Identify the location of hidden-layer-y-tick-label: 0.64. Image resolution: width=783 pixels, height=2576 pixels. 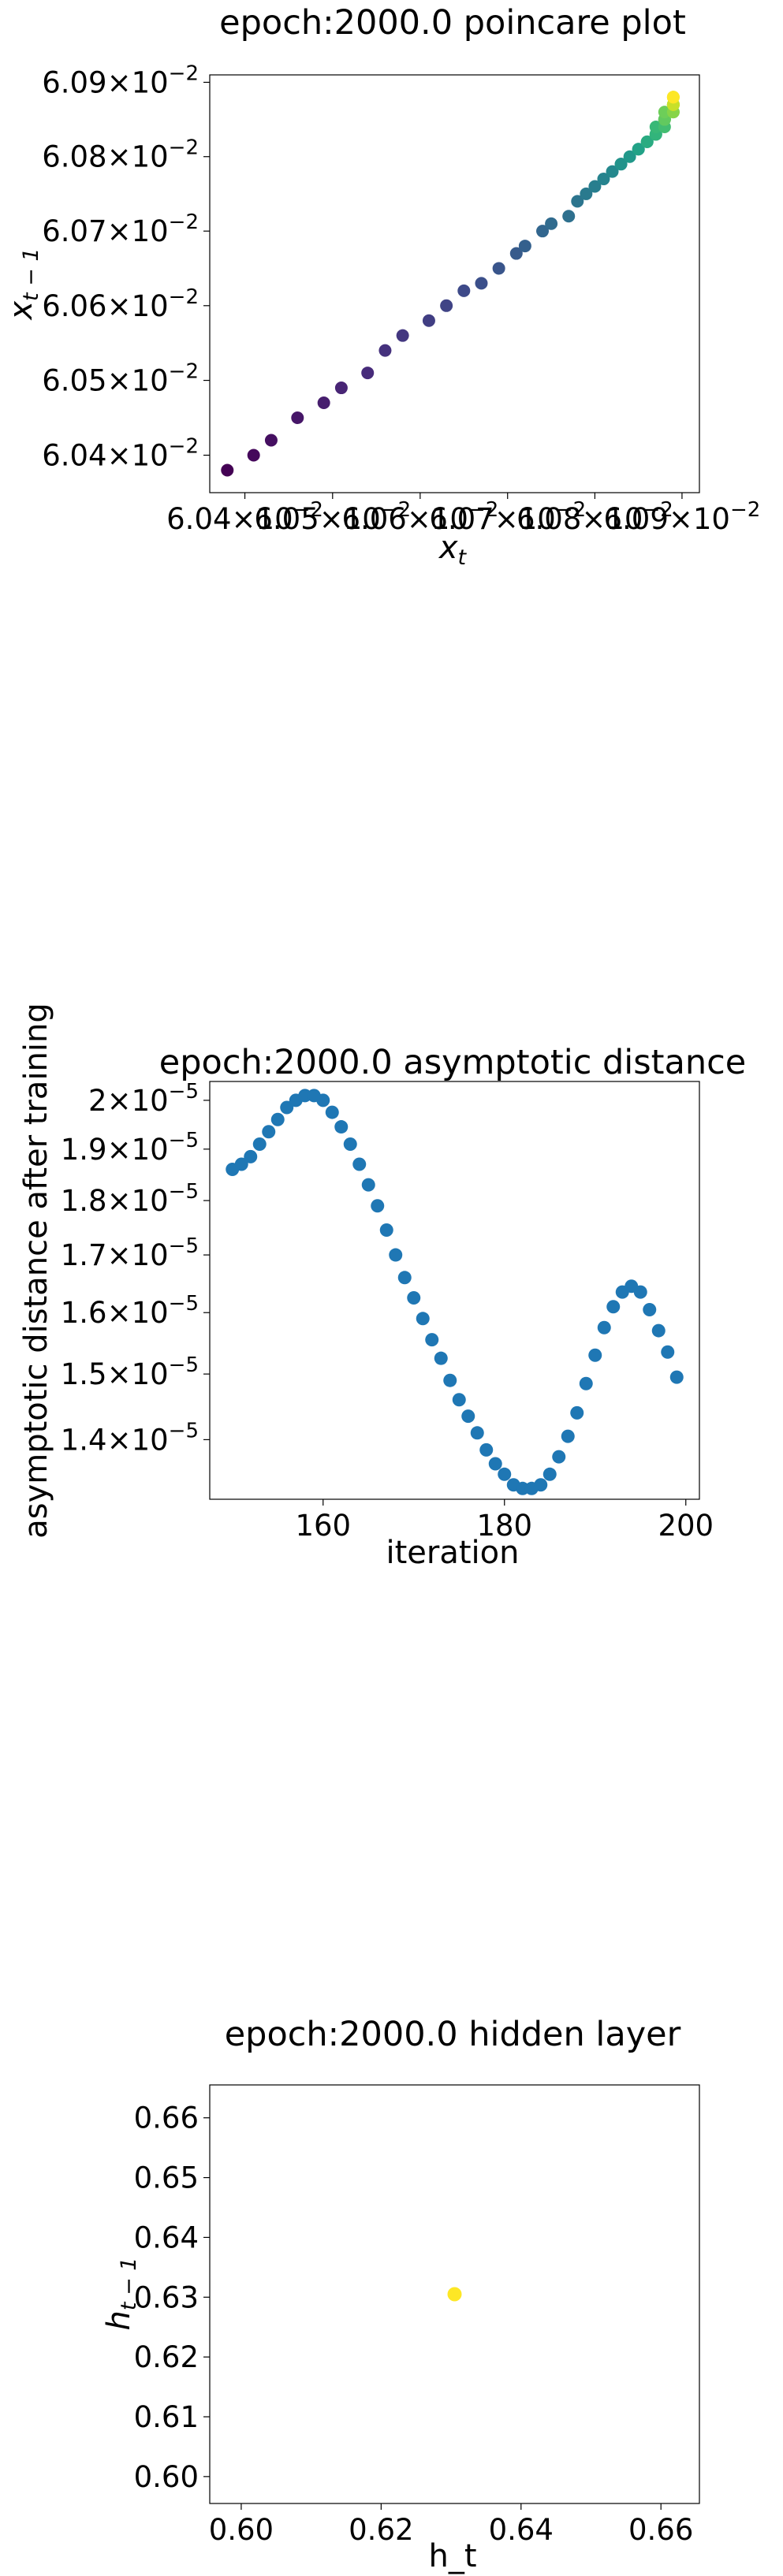
(166, 2237).